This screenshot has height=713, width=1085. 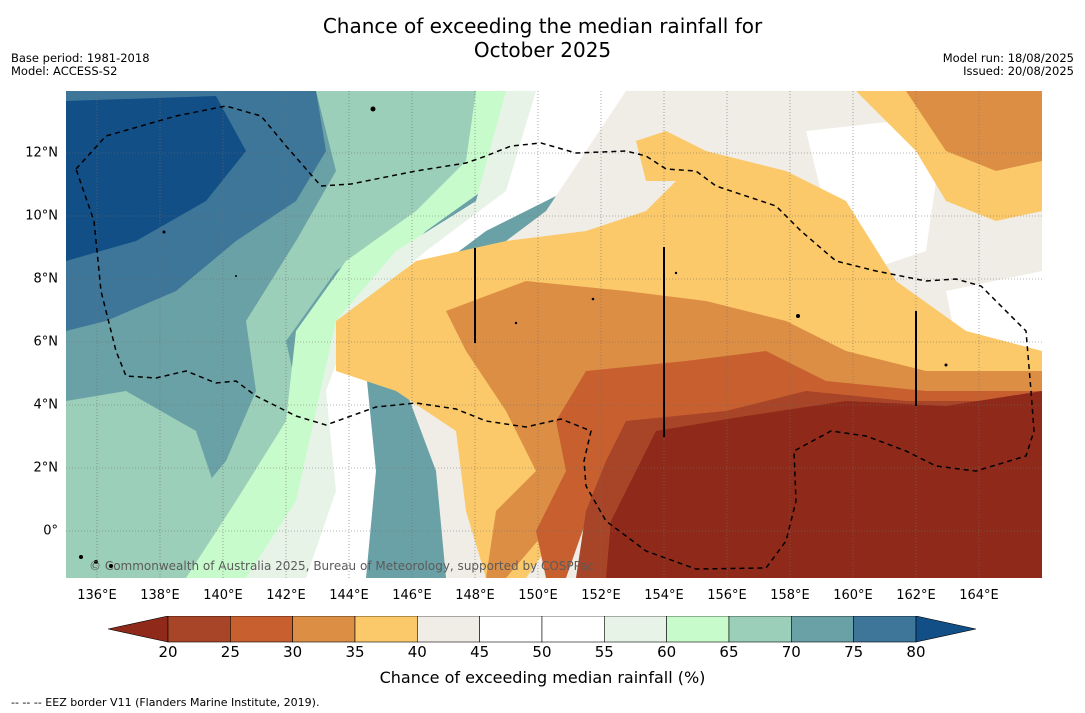 What do you see at coordinates (355, 652) in the screenshot?
I see `colorbar-tick-label: 35` at bounding box center [355, 652].